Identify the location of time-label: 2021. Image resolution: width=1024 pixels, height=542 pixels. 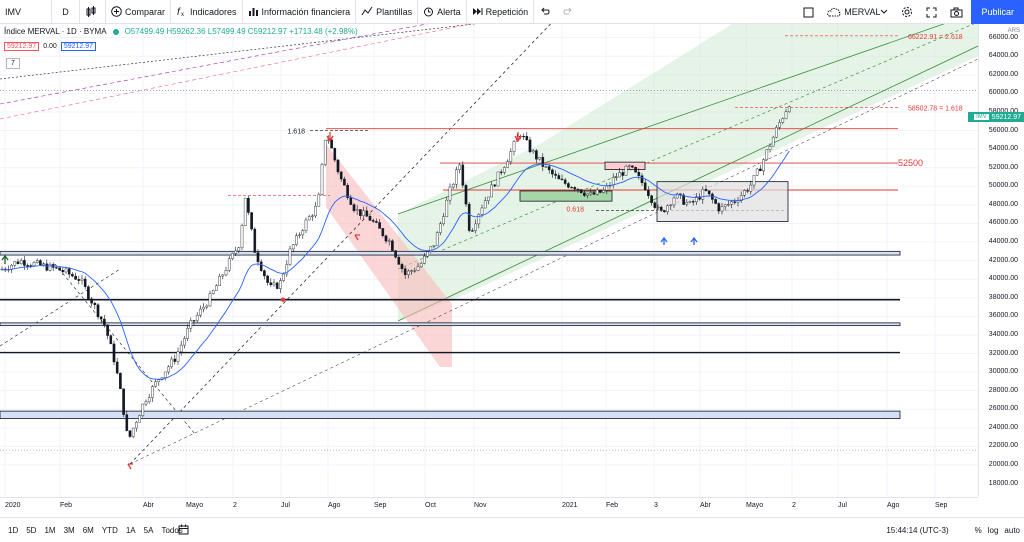
(570, 505).